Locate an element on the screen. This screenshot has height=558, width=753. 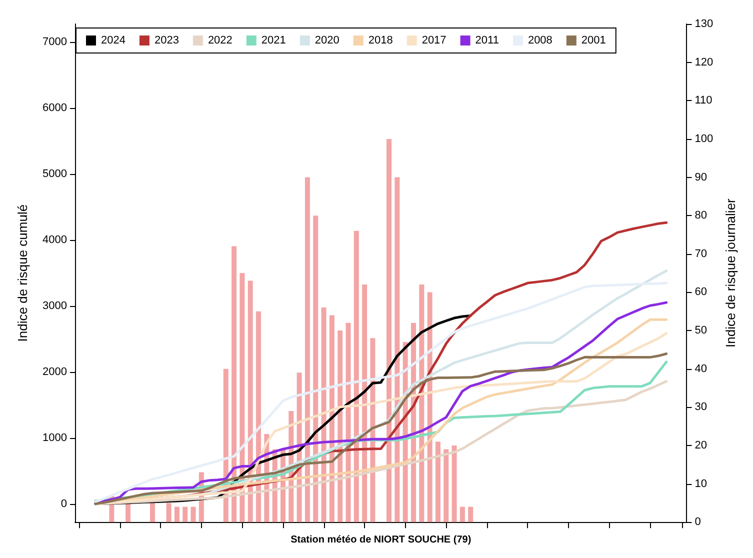
legend-label: 2001 is located at coordinates (593, 40).